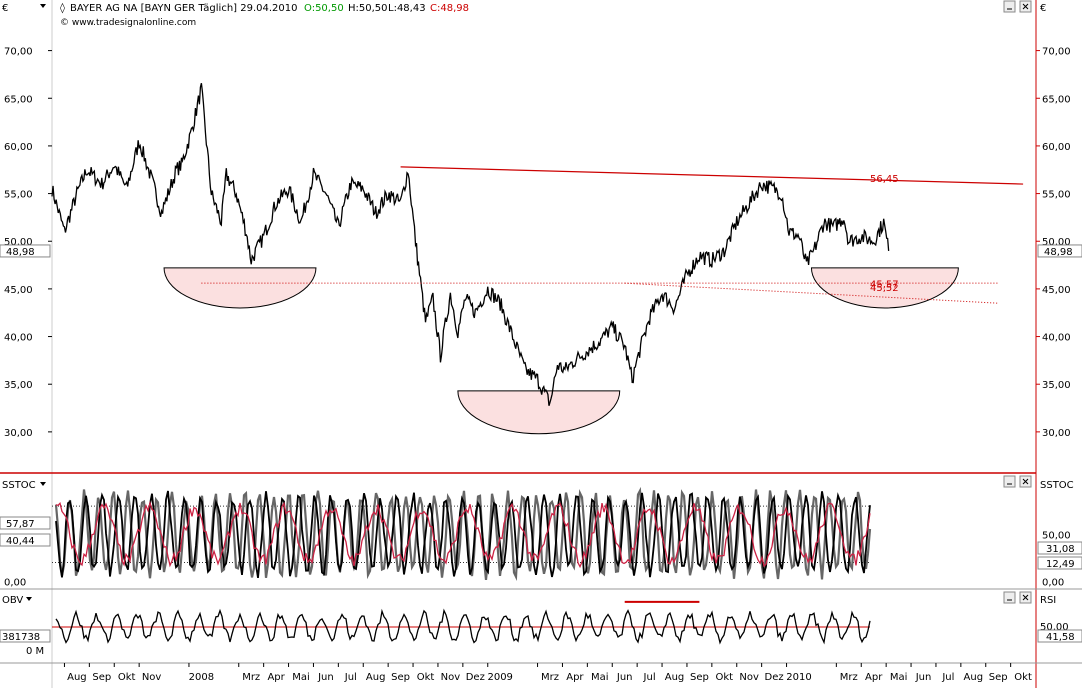 The width and height of the screenshot is (1082, 692). Describe the element at coordinates (884, 288) in the screenshot. I see `neckline-label: 45,52` at that location.